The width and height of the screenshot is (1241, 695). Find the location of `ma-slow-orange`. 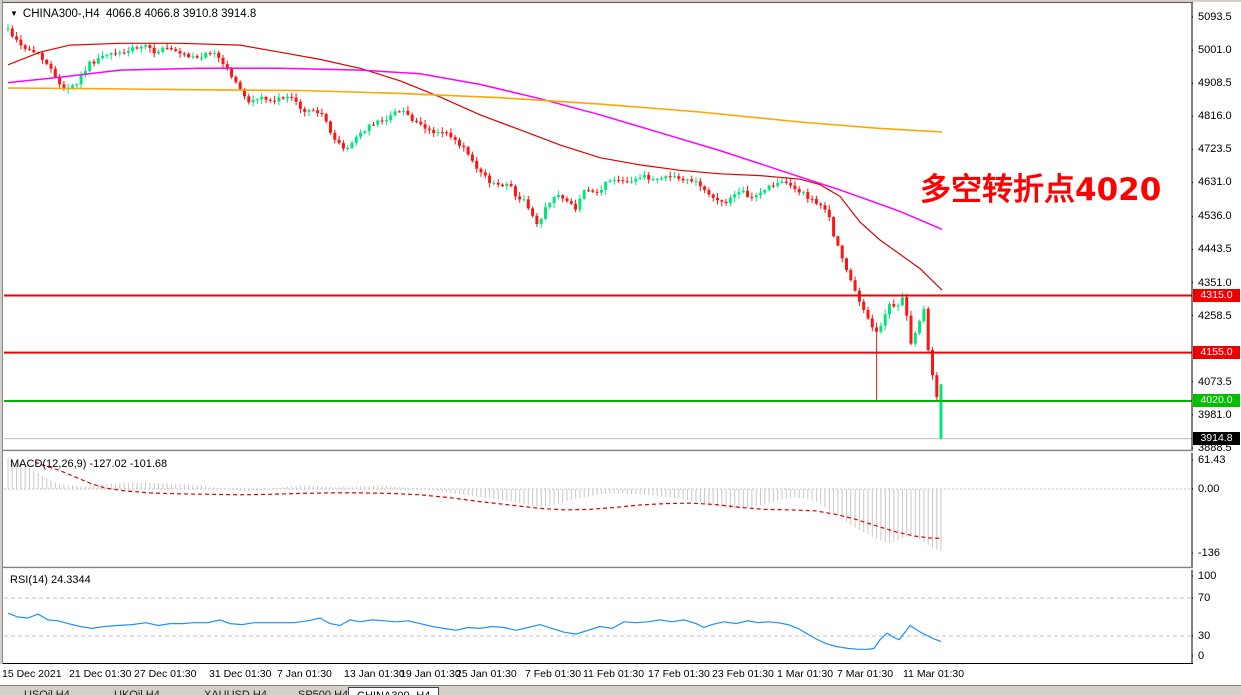

ma-slow-orange is located at coordinates (475, 110).